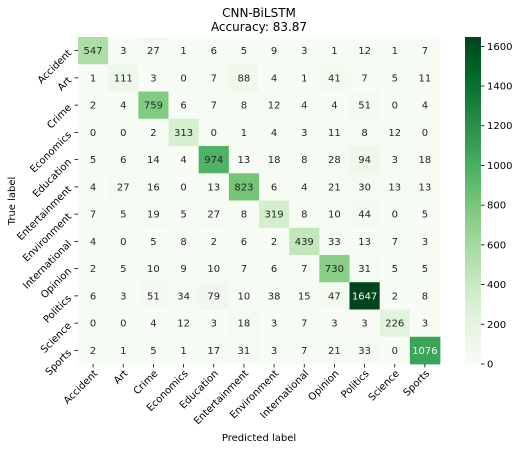 Image resolution: width=521 pixels, height=450 pixels. What do you see at coordinates (274, 51) in the screenshot?
I see `cell-value-label: 9` at bounding box center [274, 51].